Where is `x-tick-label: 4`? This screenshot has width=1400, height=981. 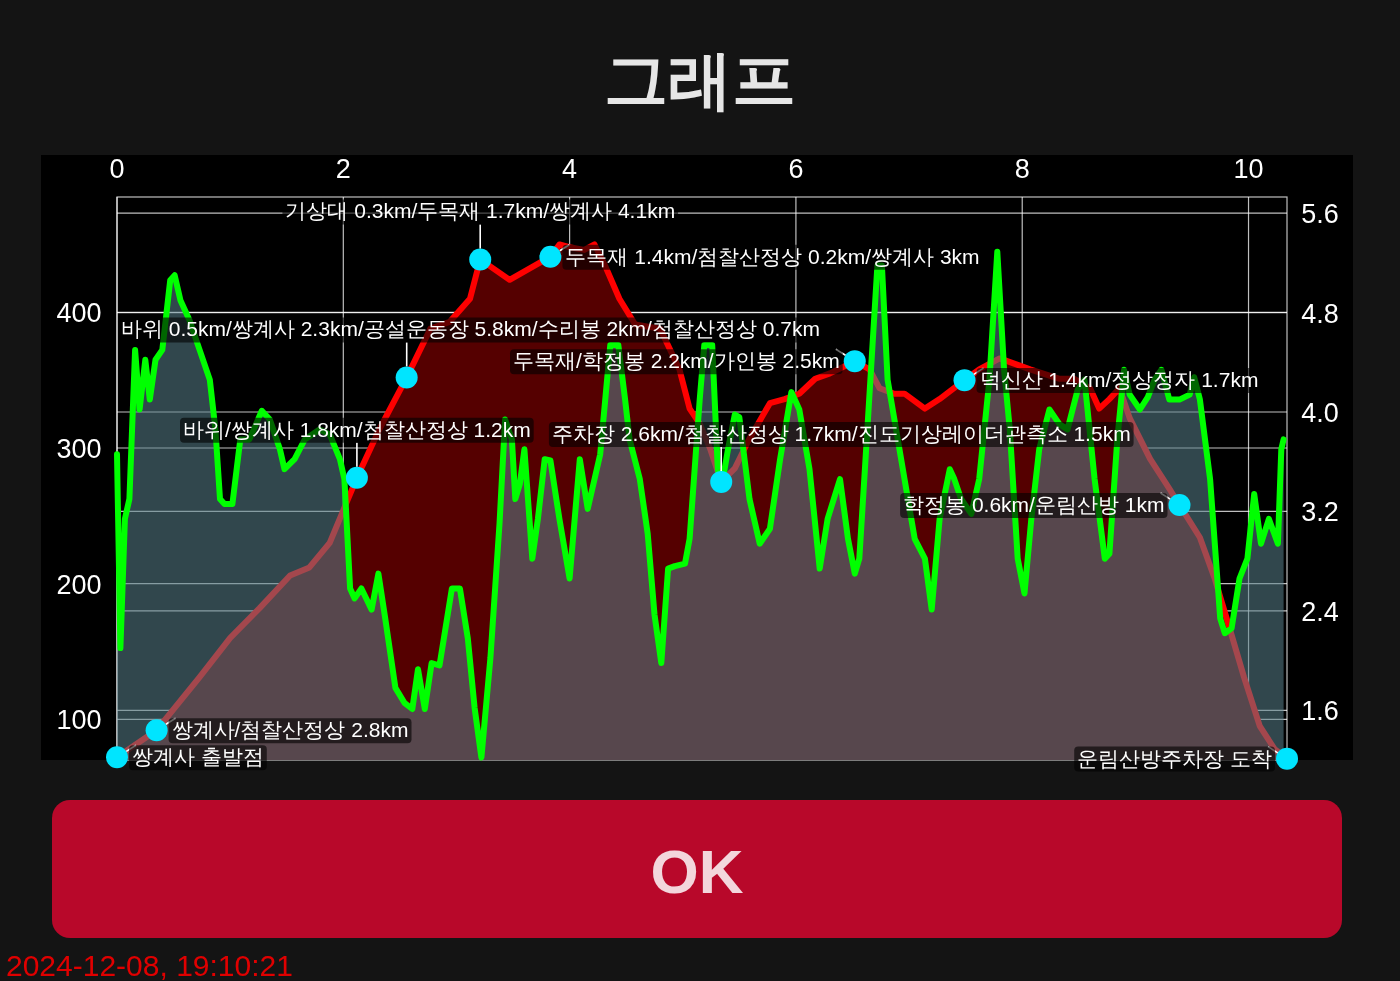
x-tick-label: 4 is located at coordinates (570, 169).